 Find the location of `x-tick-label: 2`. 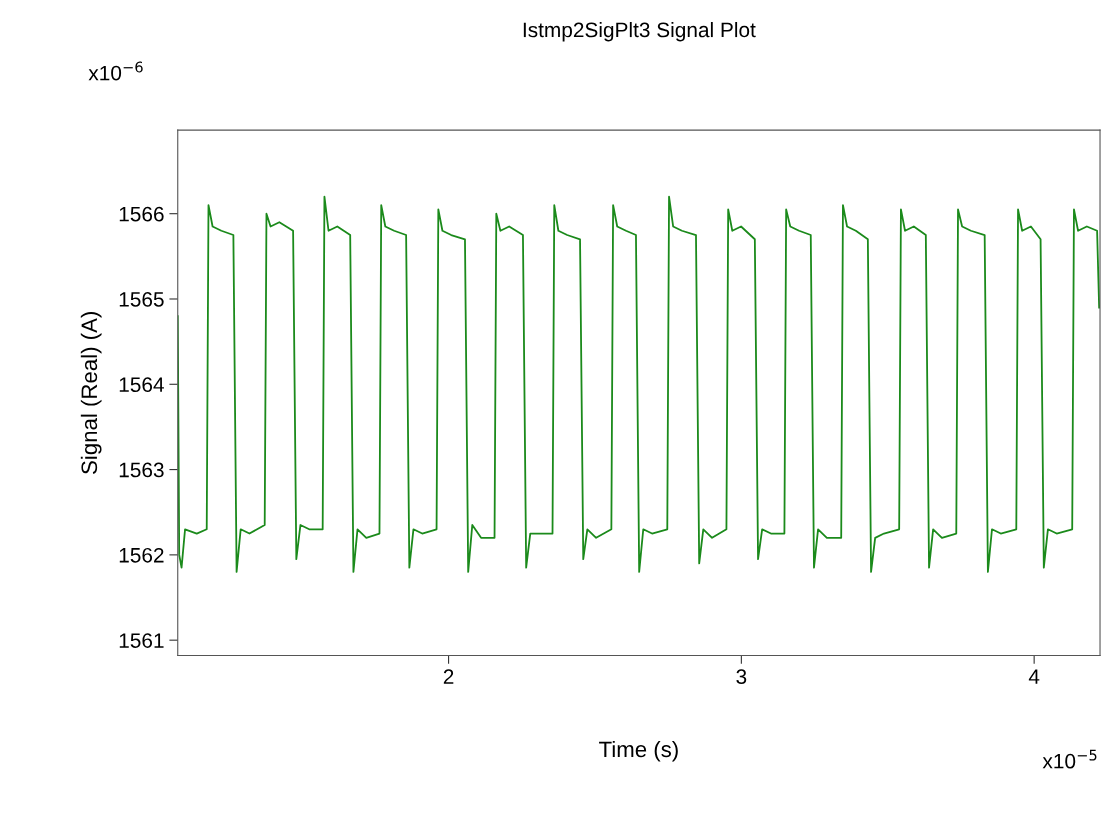

x-tick-label: 2 is located at coordinates (448, 676).